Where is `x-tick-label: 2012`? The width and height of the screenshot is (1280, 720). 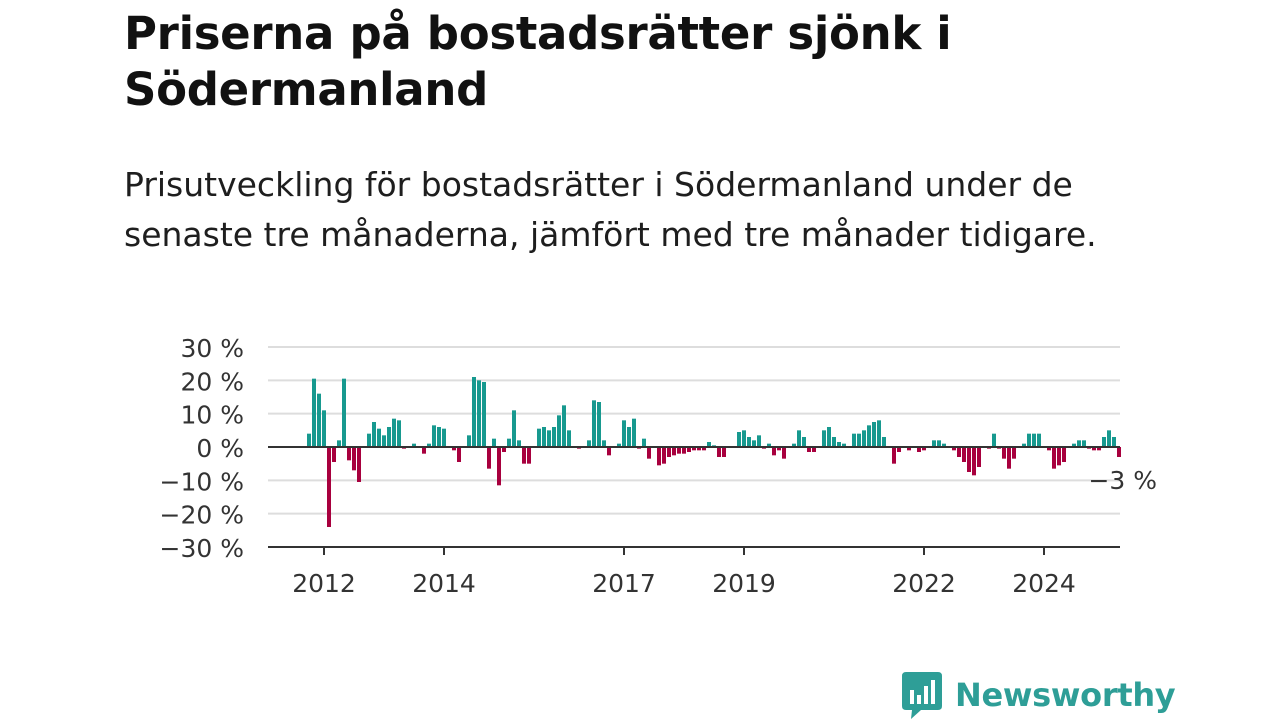 x-tick-label: 2012 is located at coordinates (324, 583).